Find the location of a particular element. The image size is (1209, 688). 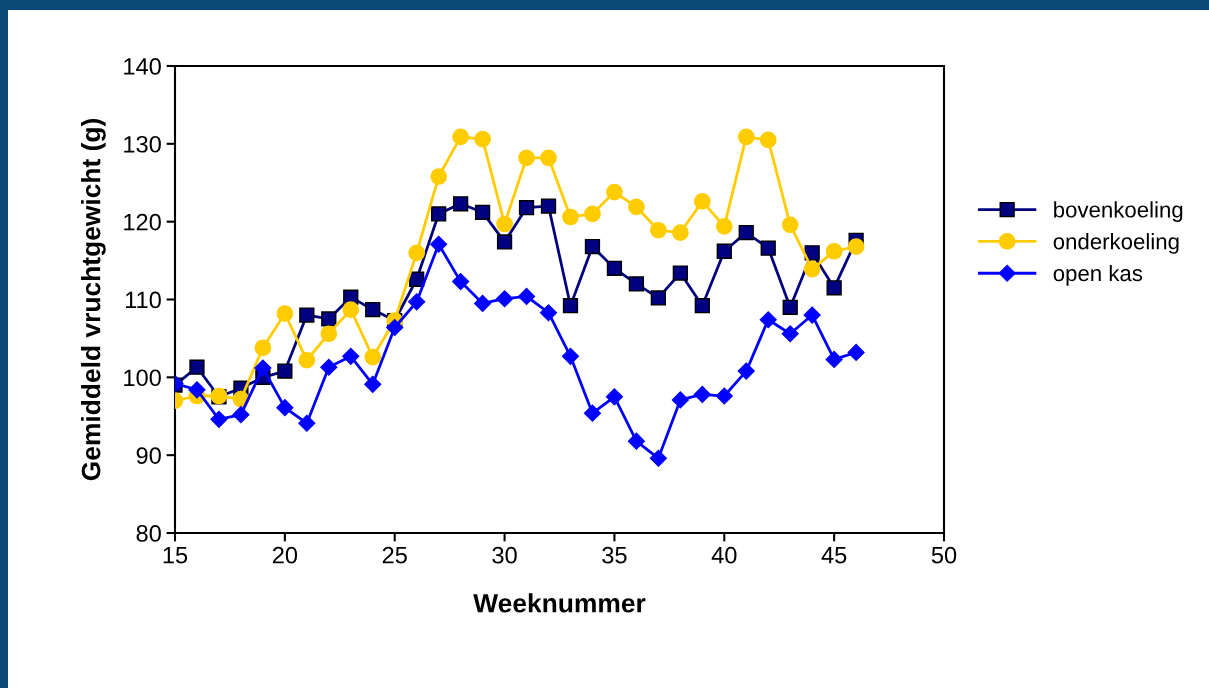

x-tick-label: 35 is located at coordinates (614, 555).